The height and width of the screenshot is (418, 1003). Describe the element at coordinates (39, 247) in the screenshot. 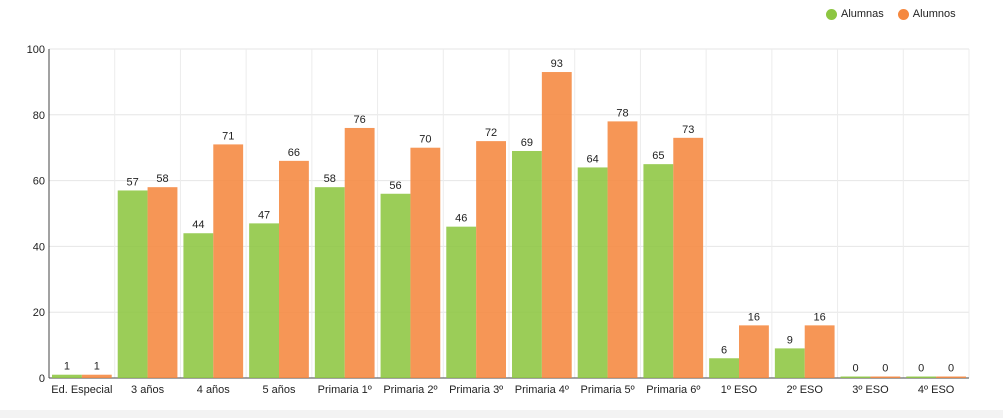

I see `y-tick-label: 40` at that location.